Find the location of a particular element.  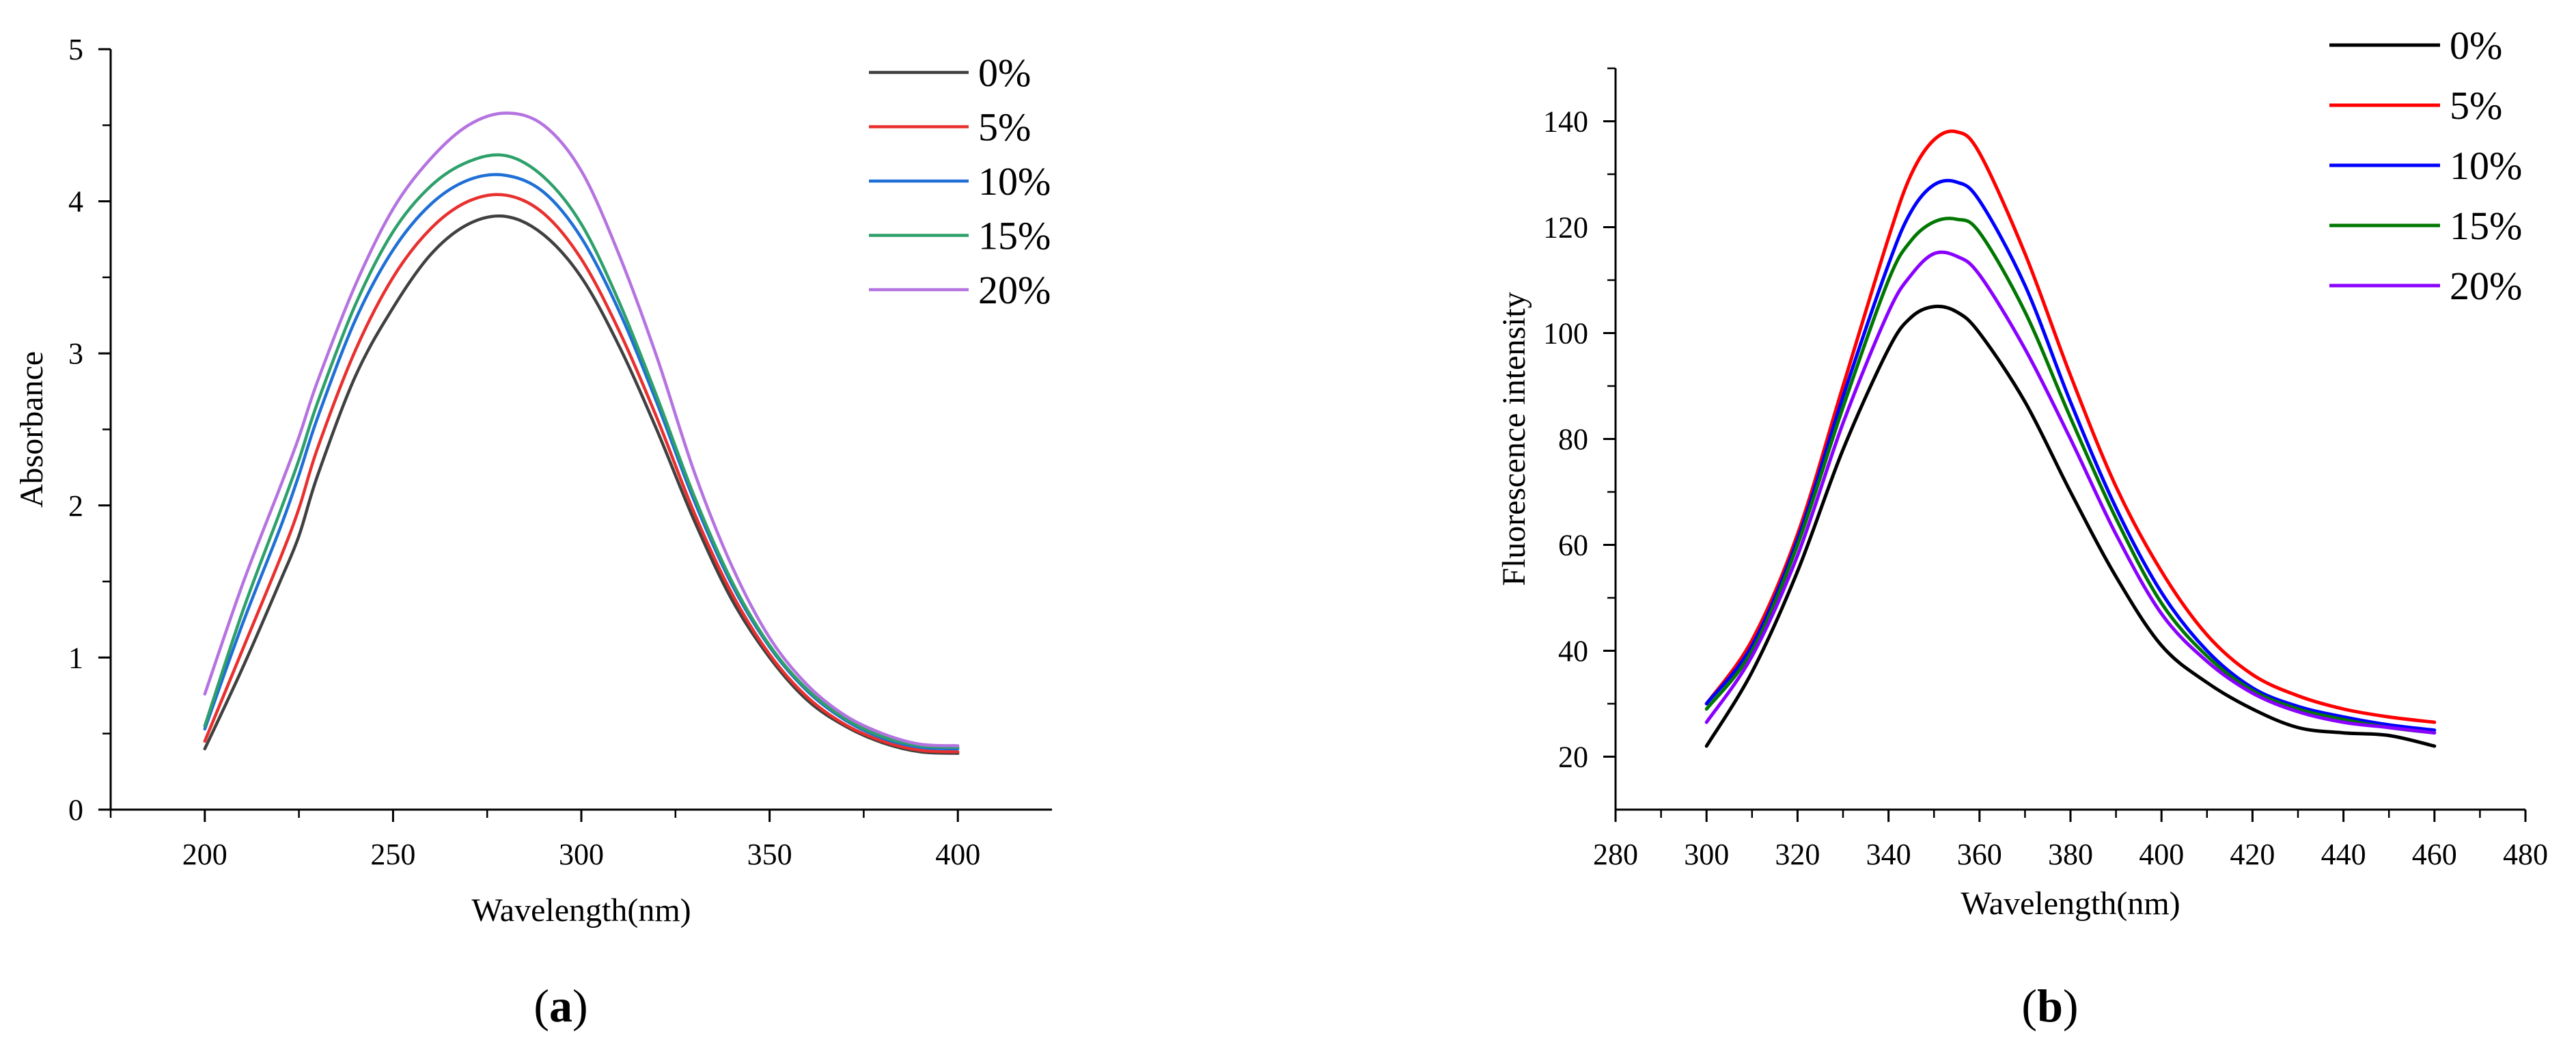

x-tick-label: 440 is located at coordinates (2343, 854).